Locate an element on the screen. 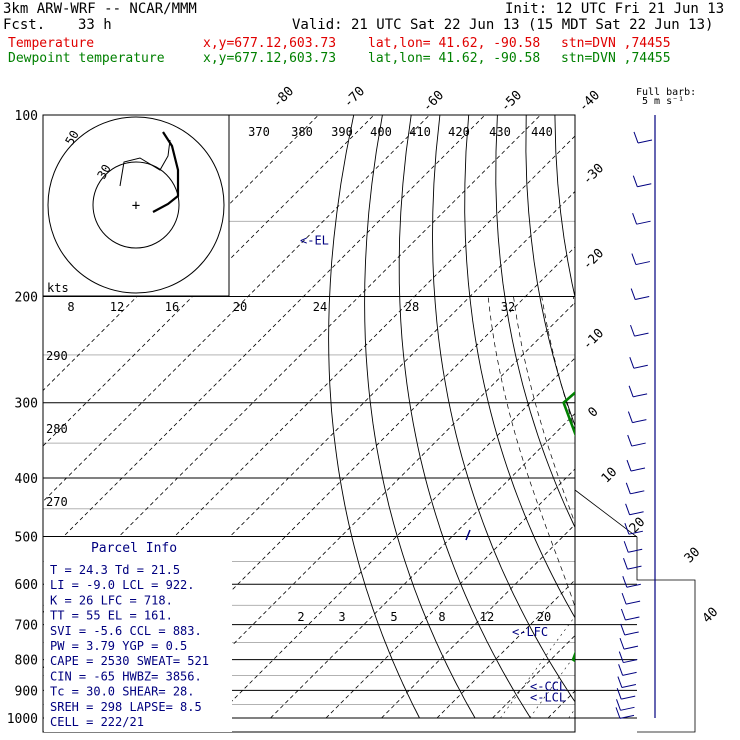  temperature-latlon: lat,lon= 41.62, -90.58 is located at coordinates (454, 43).